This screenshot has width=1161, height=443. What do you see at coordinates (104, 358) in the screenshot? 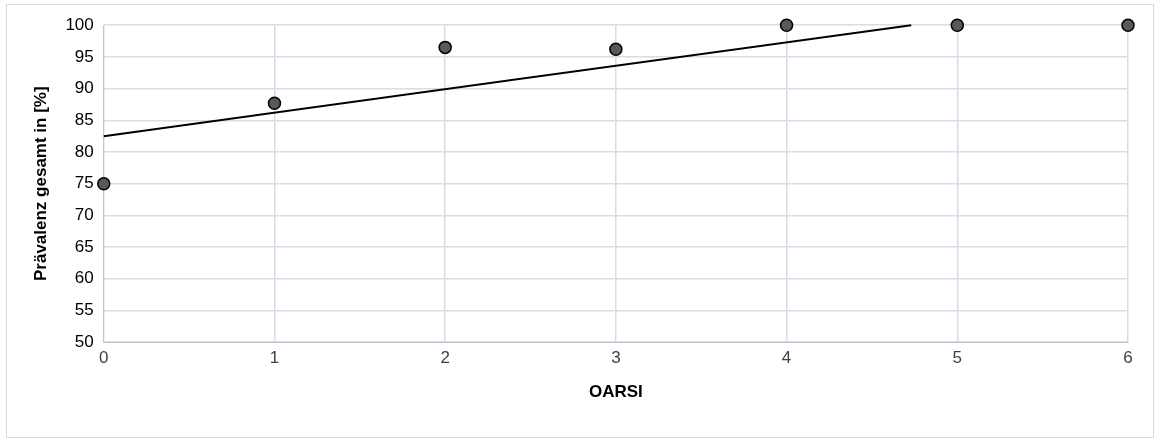
I see `x-tick-label: 0` at bounding box center [104, 358].